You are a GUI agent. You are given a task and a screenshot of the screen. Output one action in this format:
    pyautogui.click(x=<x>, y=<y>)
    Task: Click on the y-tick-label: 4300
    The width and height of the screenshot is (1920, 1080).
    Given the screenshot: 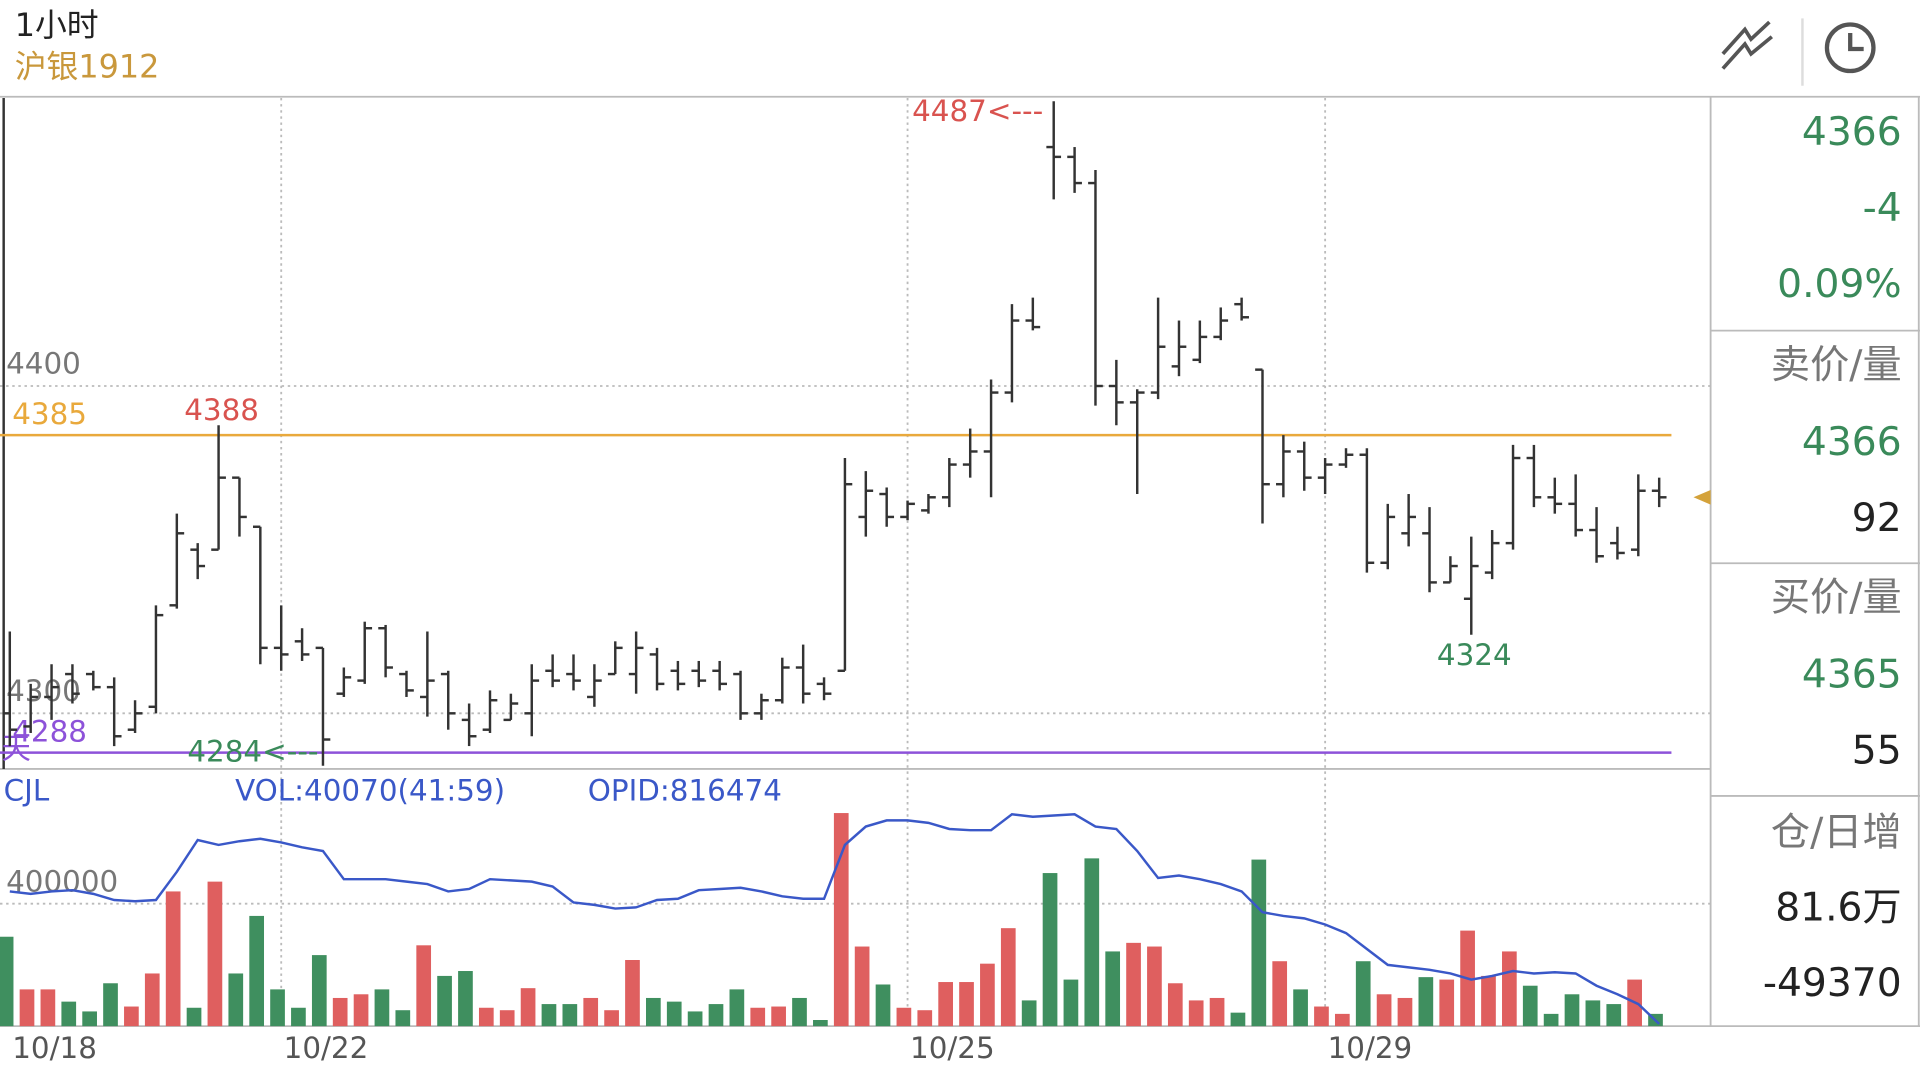 What is the action you would take?
    pyautogui.click(x=43, y=691)
    